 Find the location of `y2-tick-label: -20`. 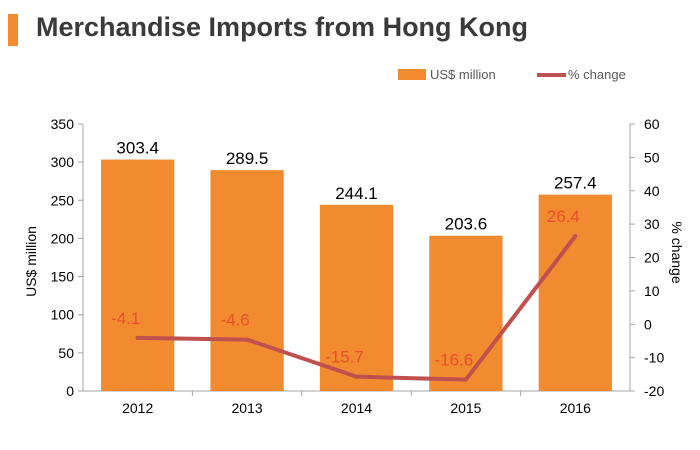

y2-tick-label: -20 is located at coordinates (654, 391).